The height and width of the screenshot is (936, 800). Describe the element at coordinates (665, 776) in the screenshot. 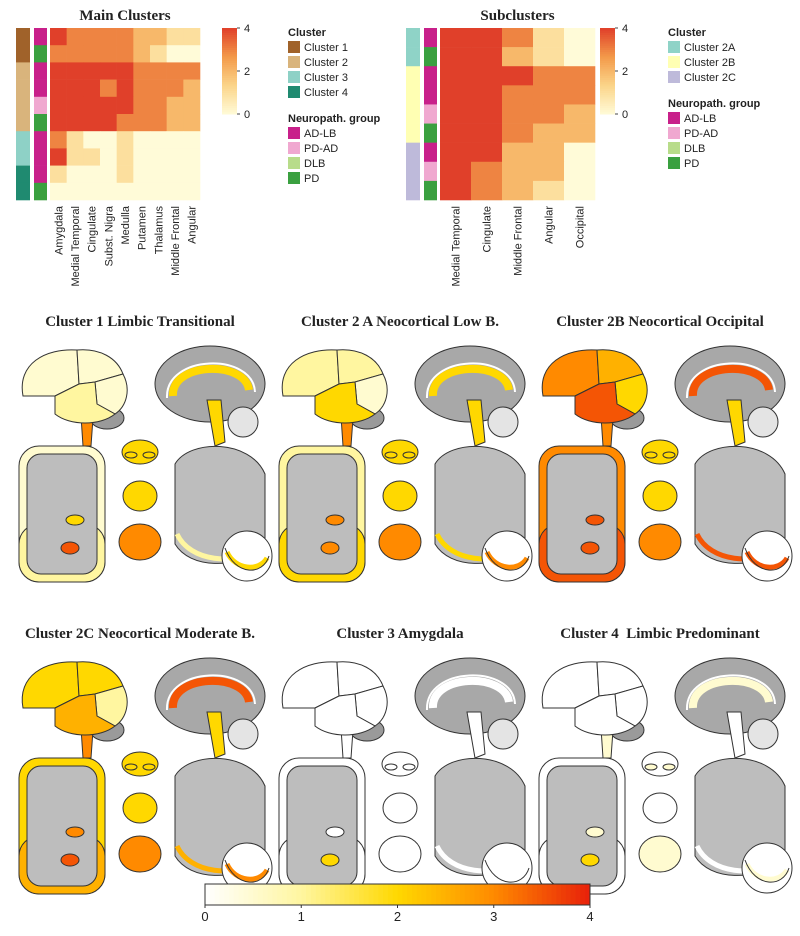

I see `brain-panel` at that location.